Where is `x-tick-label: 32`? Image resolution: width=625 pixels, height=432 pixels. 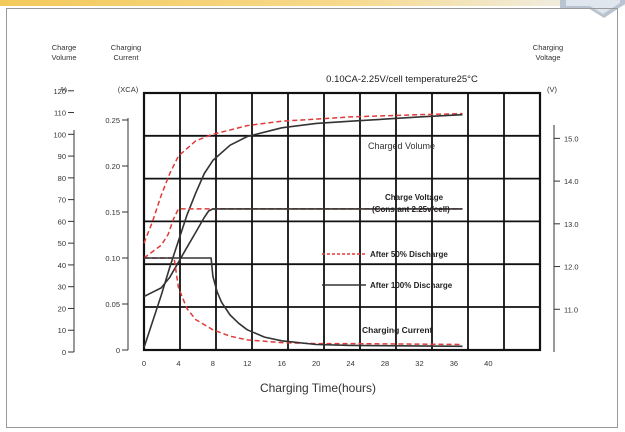 x-tick-label: 32 is located at coordinates (419, 363).